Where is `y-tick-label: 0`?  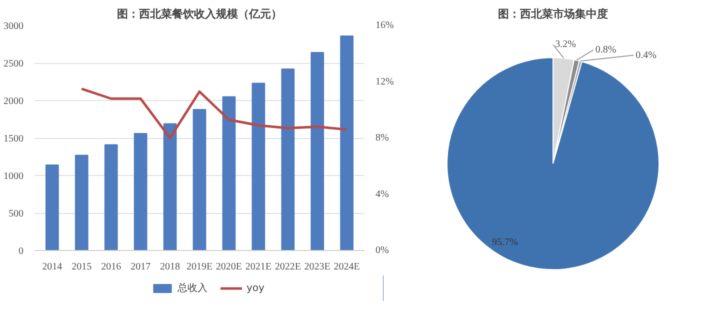
y-tick-label: 0 is located at coordinates (21, 251).